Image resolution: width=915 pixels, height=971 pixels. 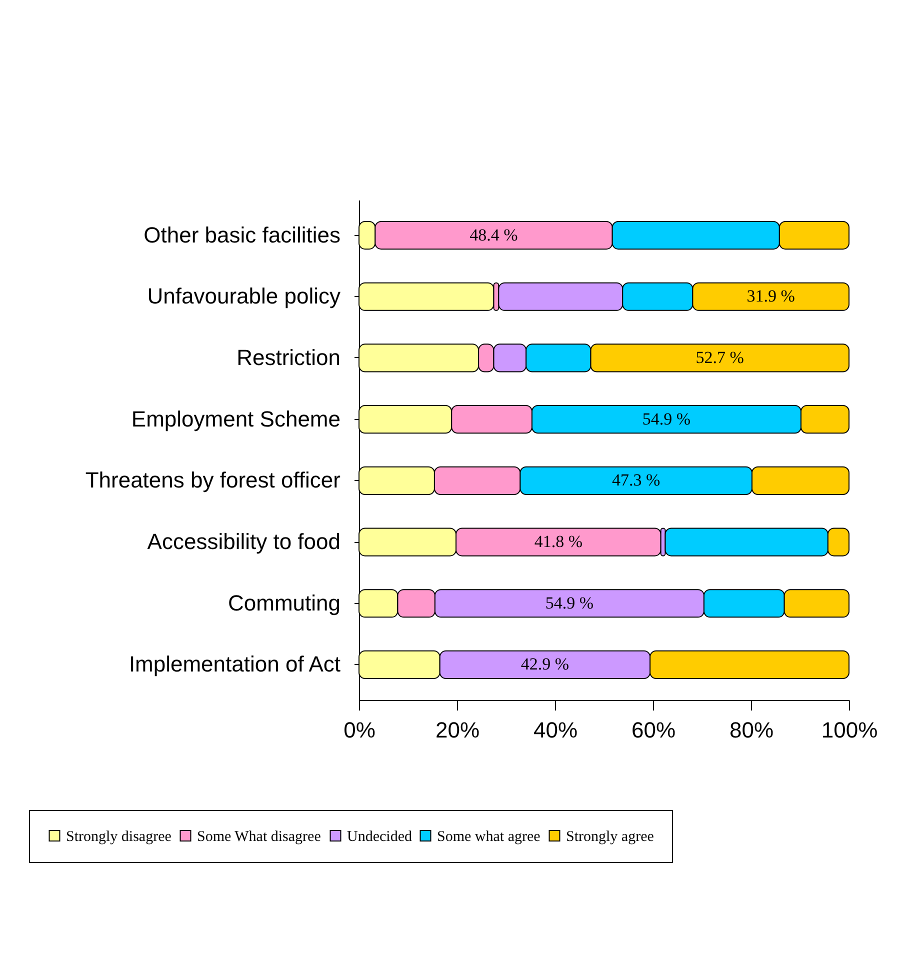 What do you see at coordinates (610, 836) in the screenshot?
I see `legend-label: Strongly agree` at bounding box center [610, 836].